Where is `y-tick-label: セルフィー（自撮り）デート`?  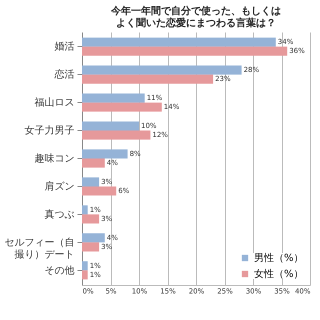 y-tick-label: セルフィー（自撮り）デート is located at coordinates (39, 248).